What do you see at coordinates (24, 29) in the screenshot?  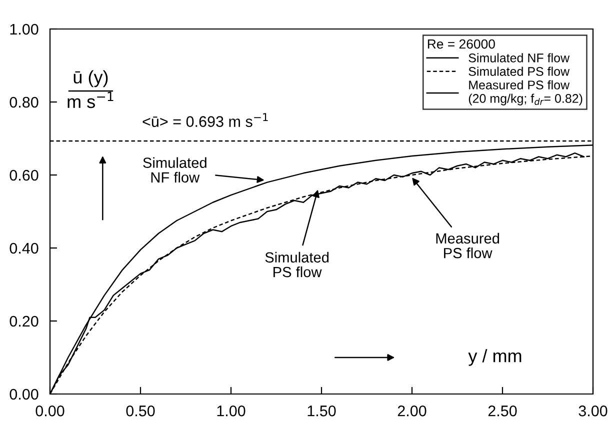 I see `y-tick-label: 1.00` at bounding box center [24, 29].